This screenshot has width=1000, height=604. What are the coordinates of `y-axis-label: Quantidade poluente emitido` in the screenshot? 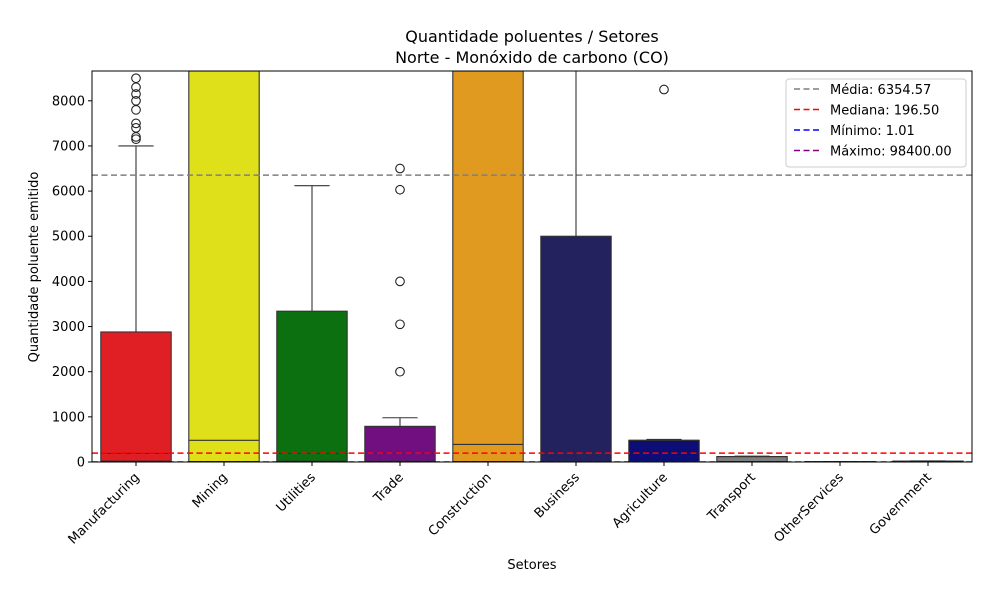 It's located at (34, 267).